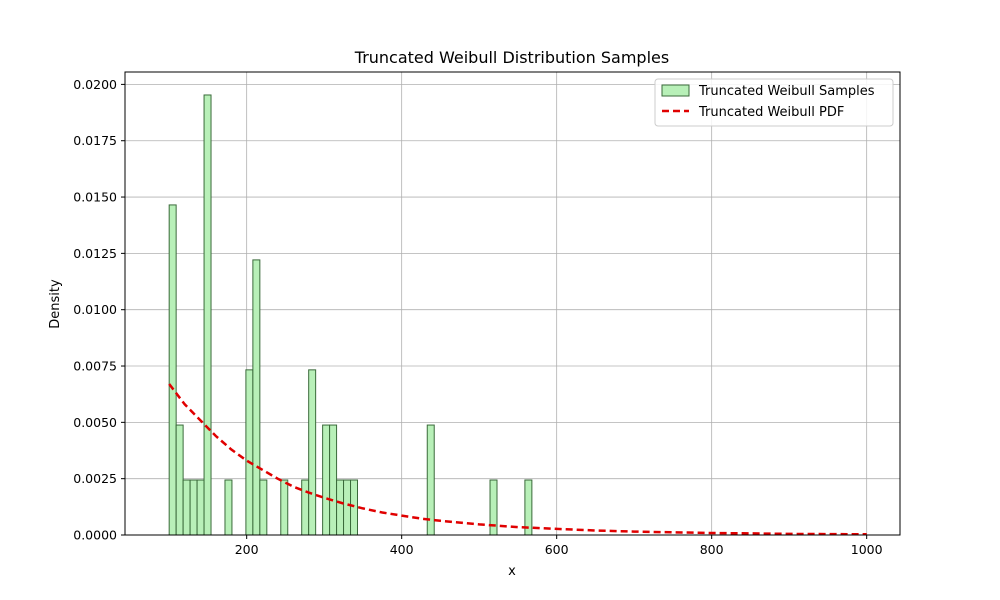 The image size is (1000, 600). What do you see at coordinates (95, 309) in the screenshot?
I see `y-tick-label: 0.0100` at bounding box center [95, 309].